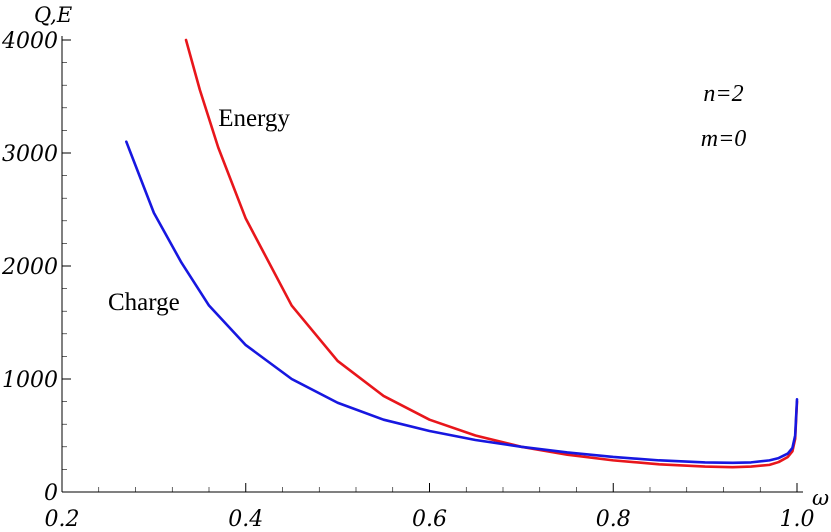  I want to click on x-tick-label: 0.4, so click(245, 519).